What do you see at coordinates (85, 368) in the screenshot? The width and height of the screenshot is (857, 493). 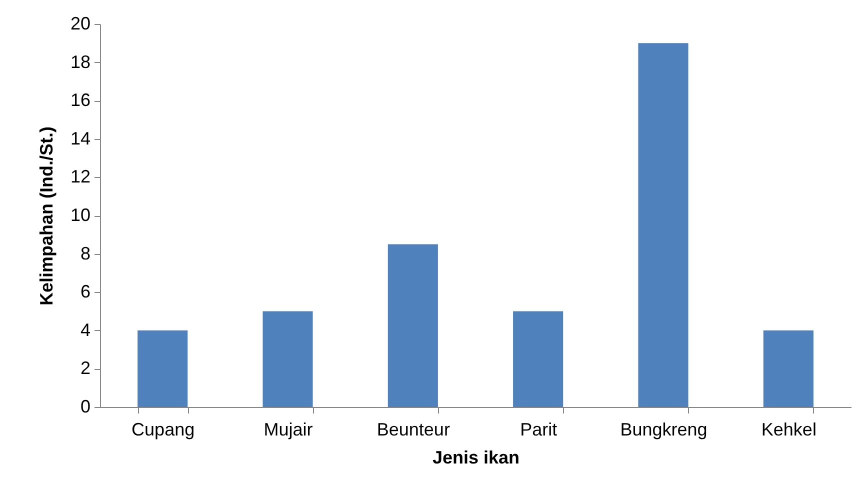 I see `y-tick-label: 2` at bounding box center [85, 368].